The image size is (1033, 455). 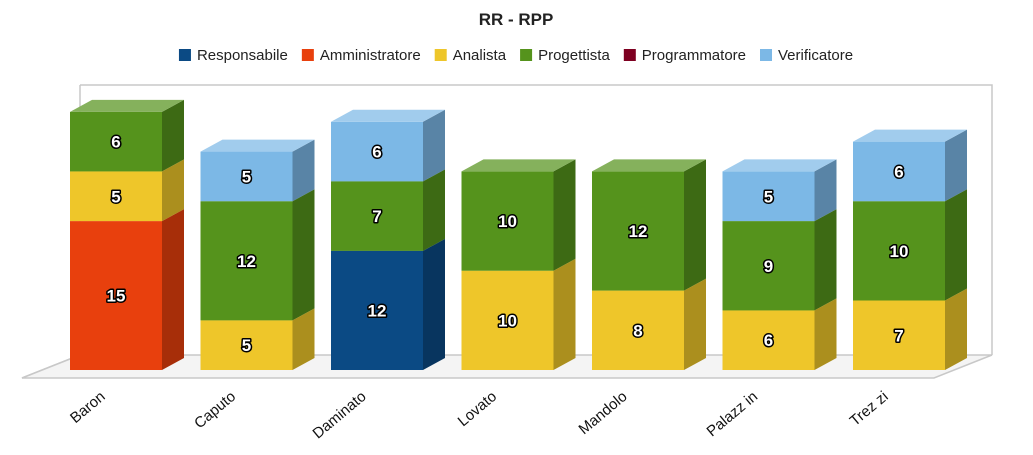 I want to click on bar-baron-analista, so click(x=127, y=190).